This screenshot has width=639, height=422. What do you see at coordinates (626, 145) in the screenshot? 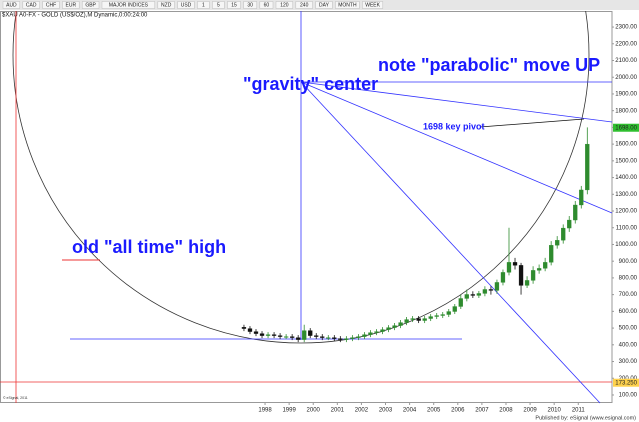
I see `y-tick-label: 1600.00` at bounding box center [626, 145].